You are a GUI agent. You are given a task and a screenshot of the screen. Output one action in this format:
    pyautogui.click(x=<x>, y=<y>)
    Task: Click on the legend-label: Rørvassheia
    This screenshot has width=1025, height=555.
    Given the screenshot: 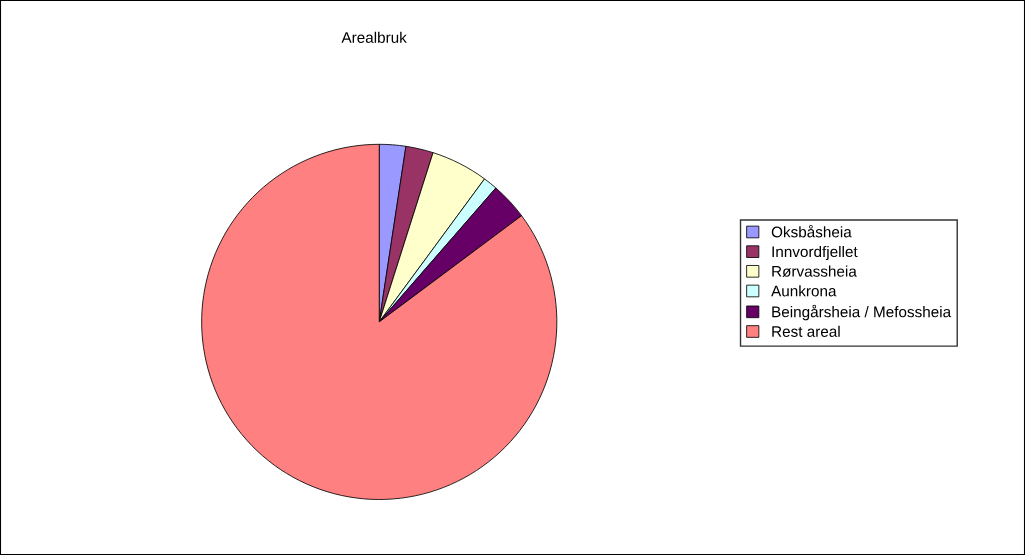 What is the action you would take?
    pyautogui.click(x=814, y=271)
    